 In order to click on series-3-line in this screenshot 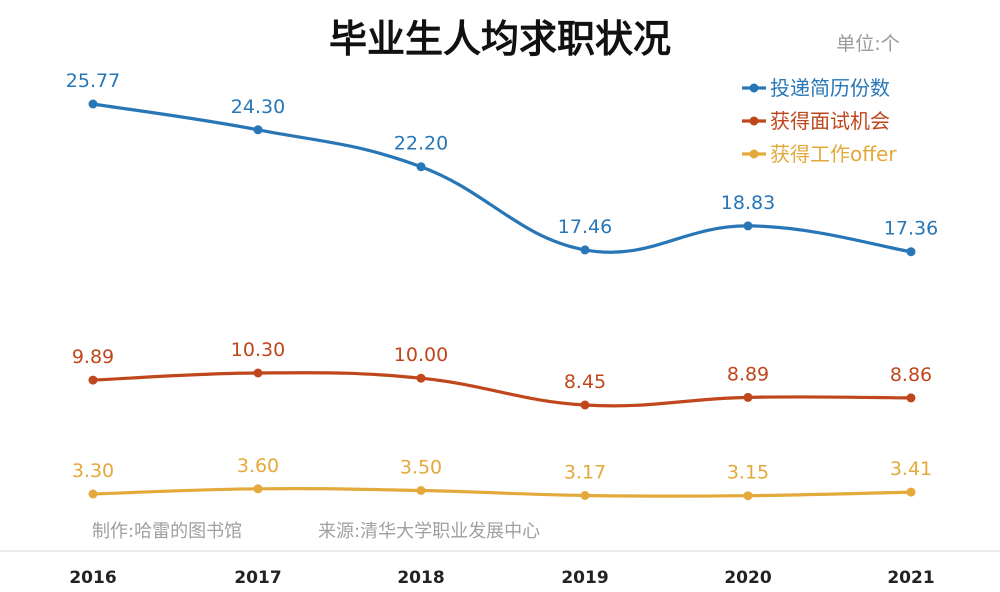, I will do `click(502, 492)`.